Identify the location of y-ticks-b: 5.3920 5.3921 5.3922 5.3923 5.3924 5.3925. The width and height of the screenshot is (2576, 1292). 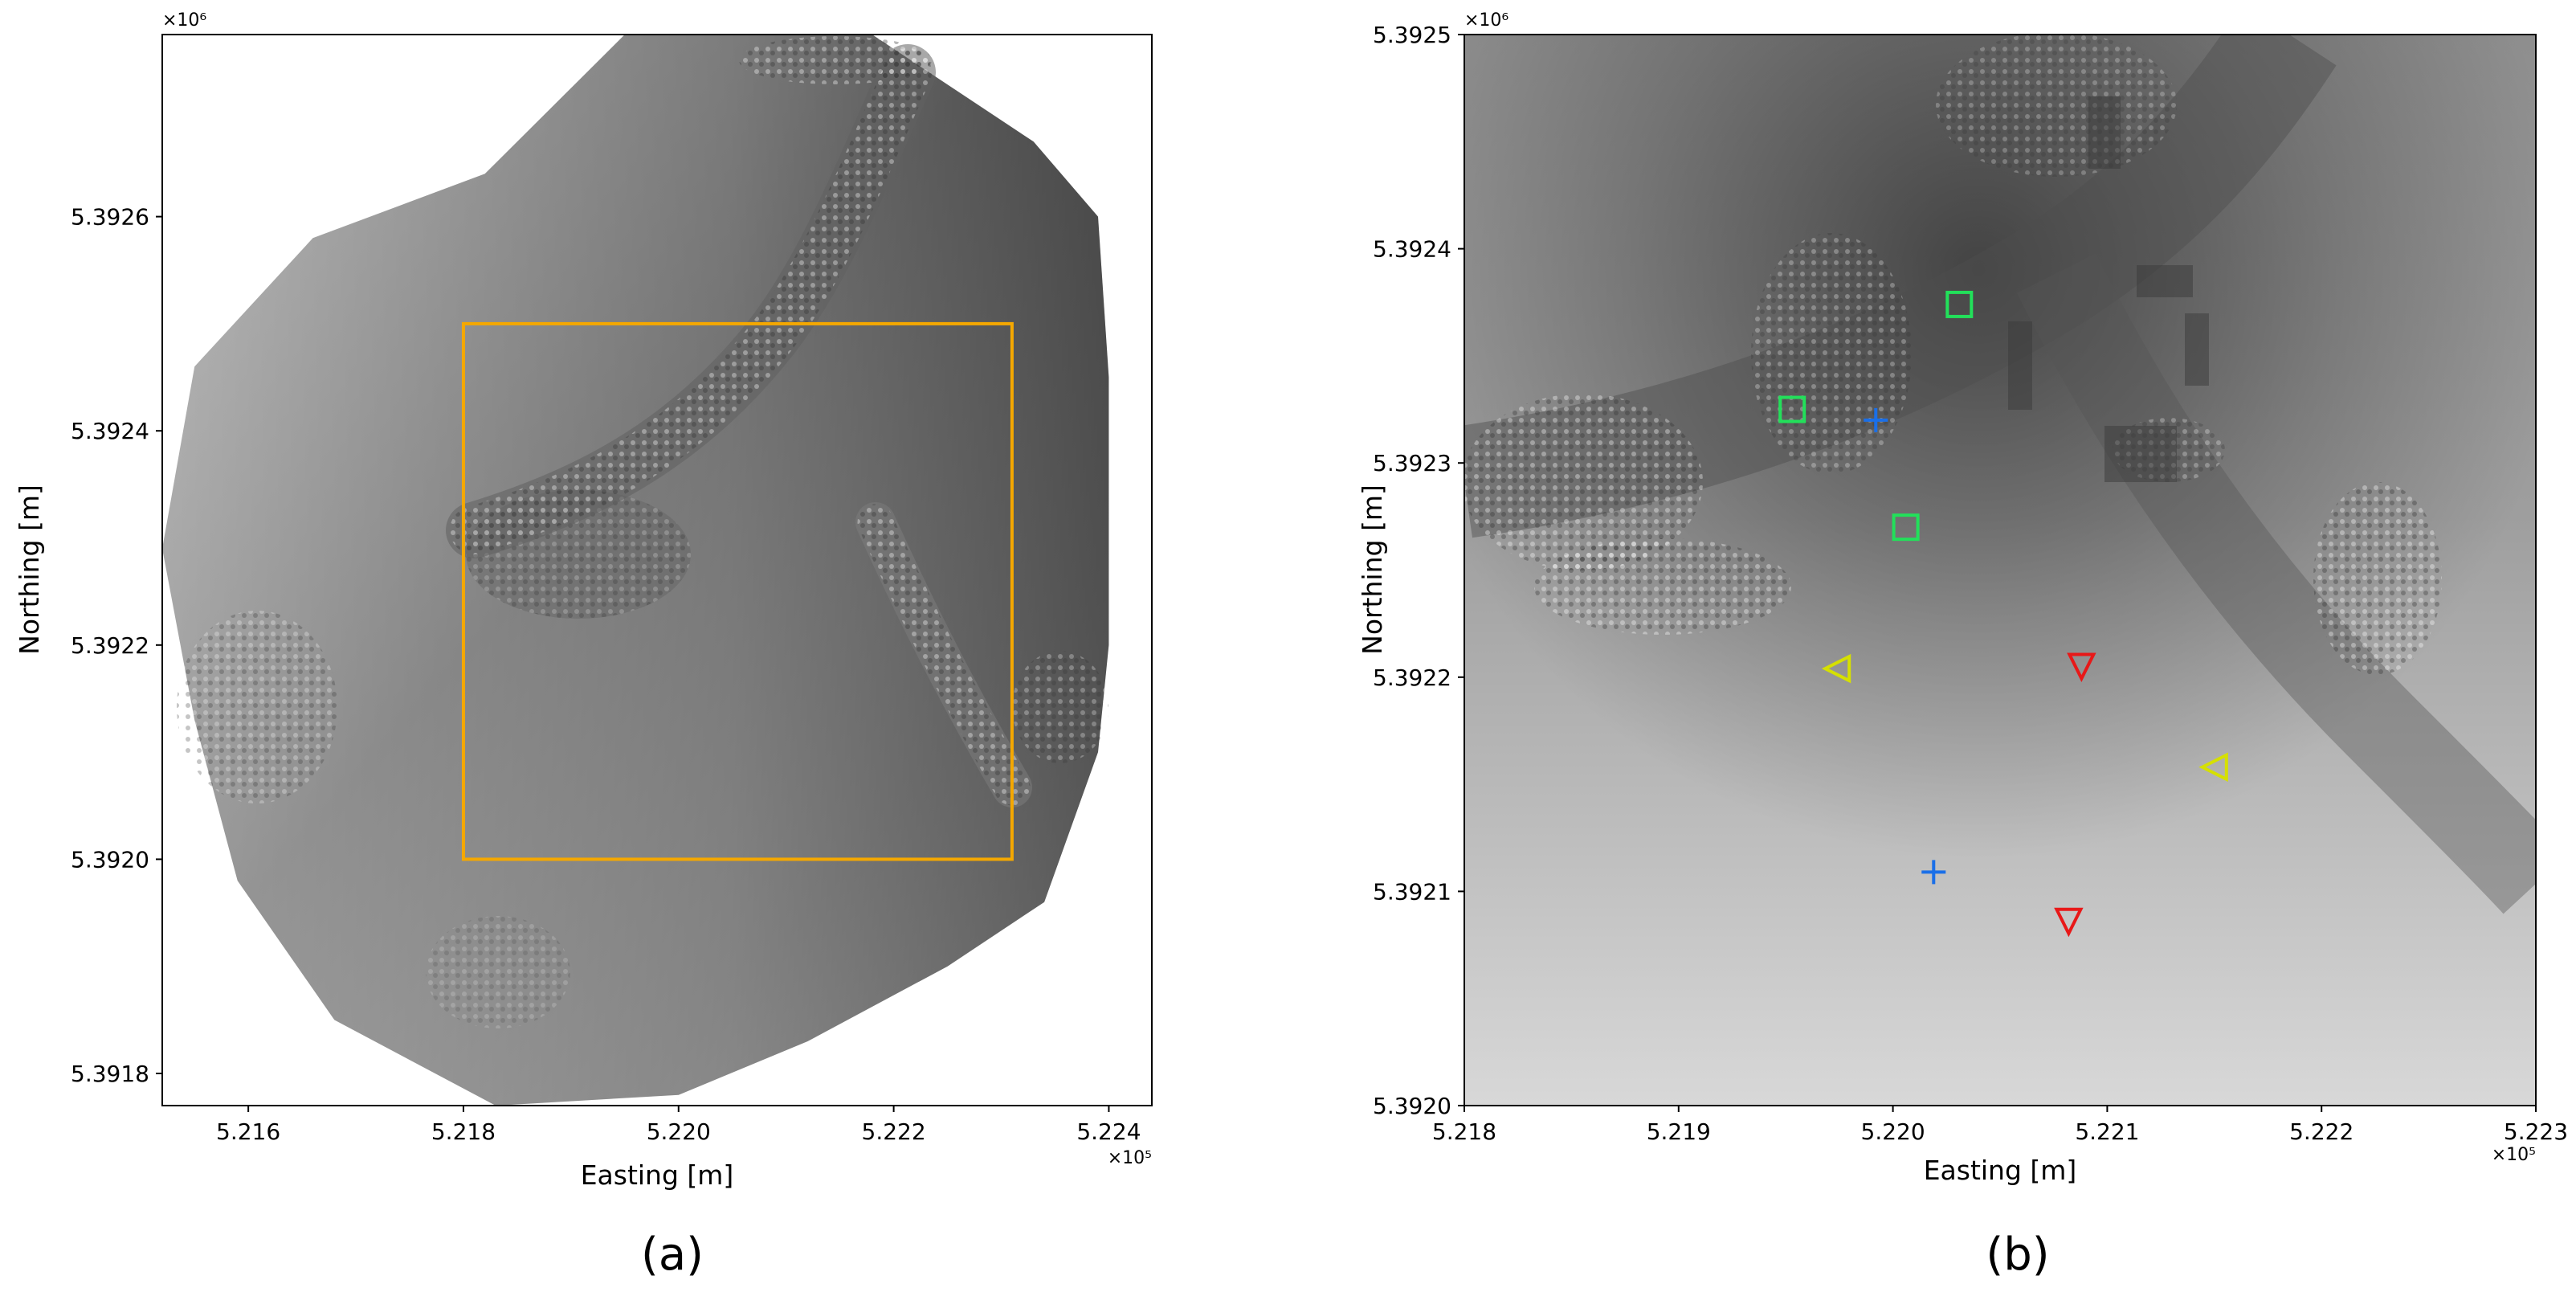
(1418, 570).